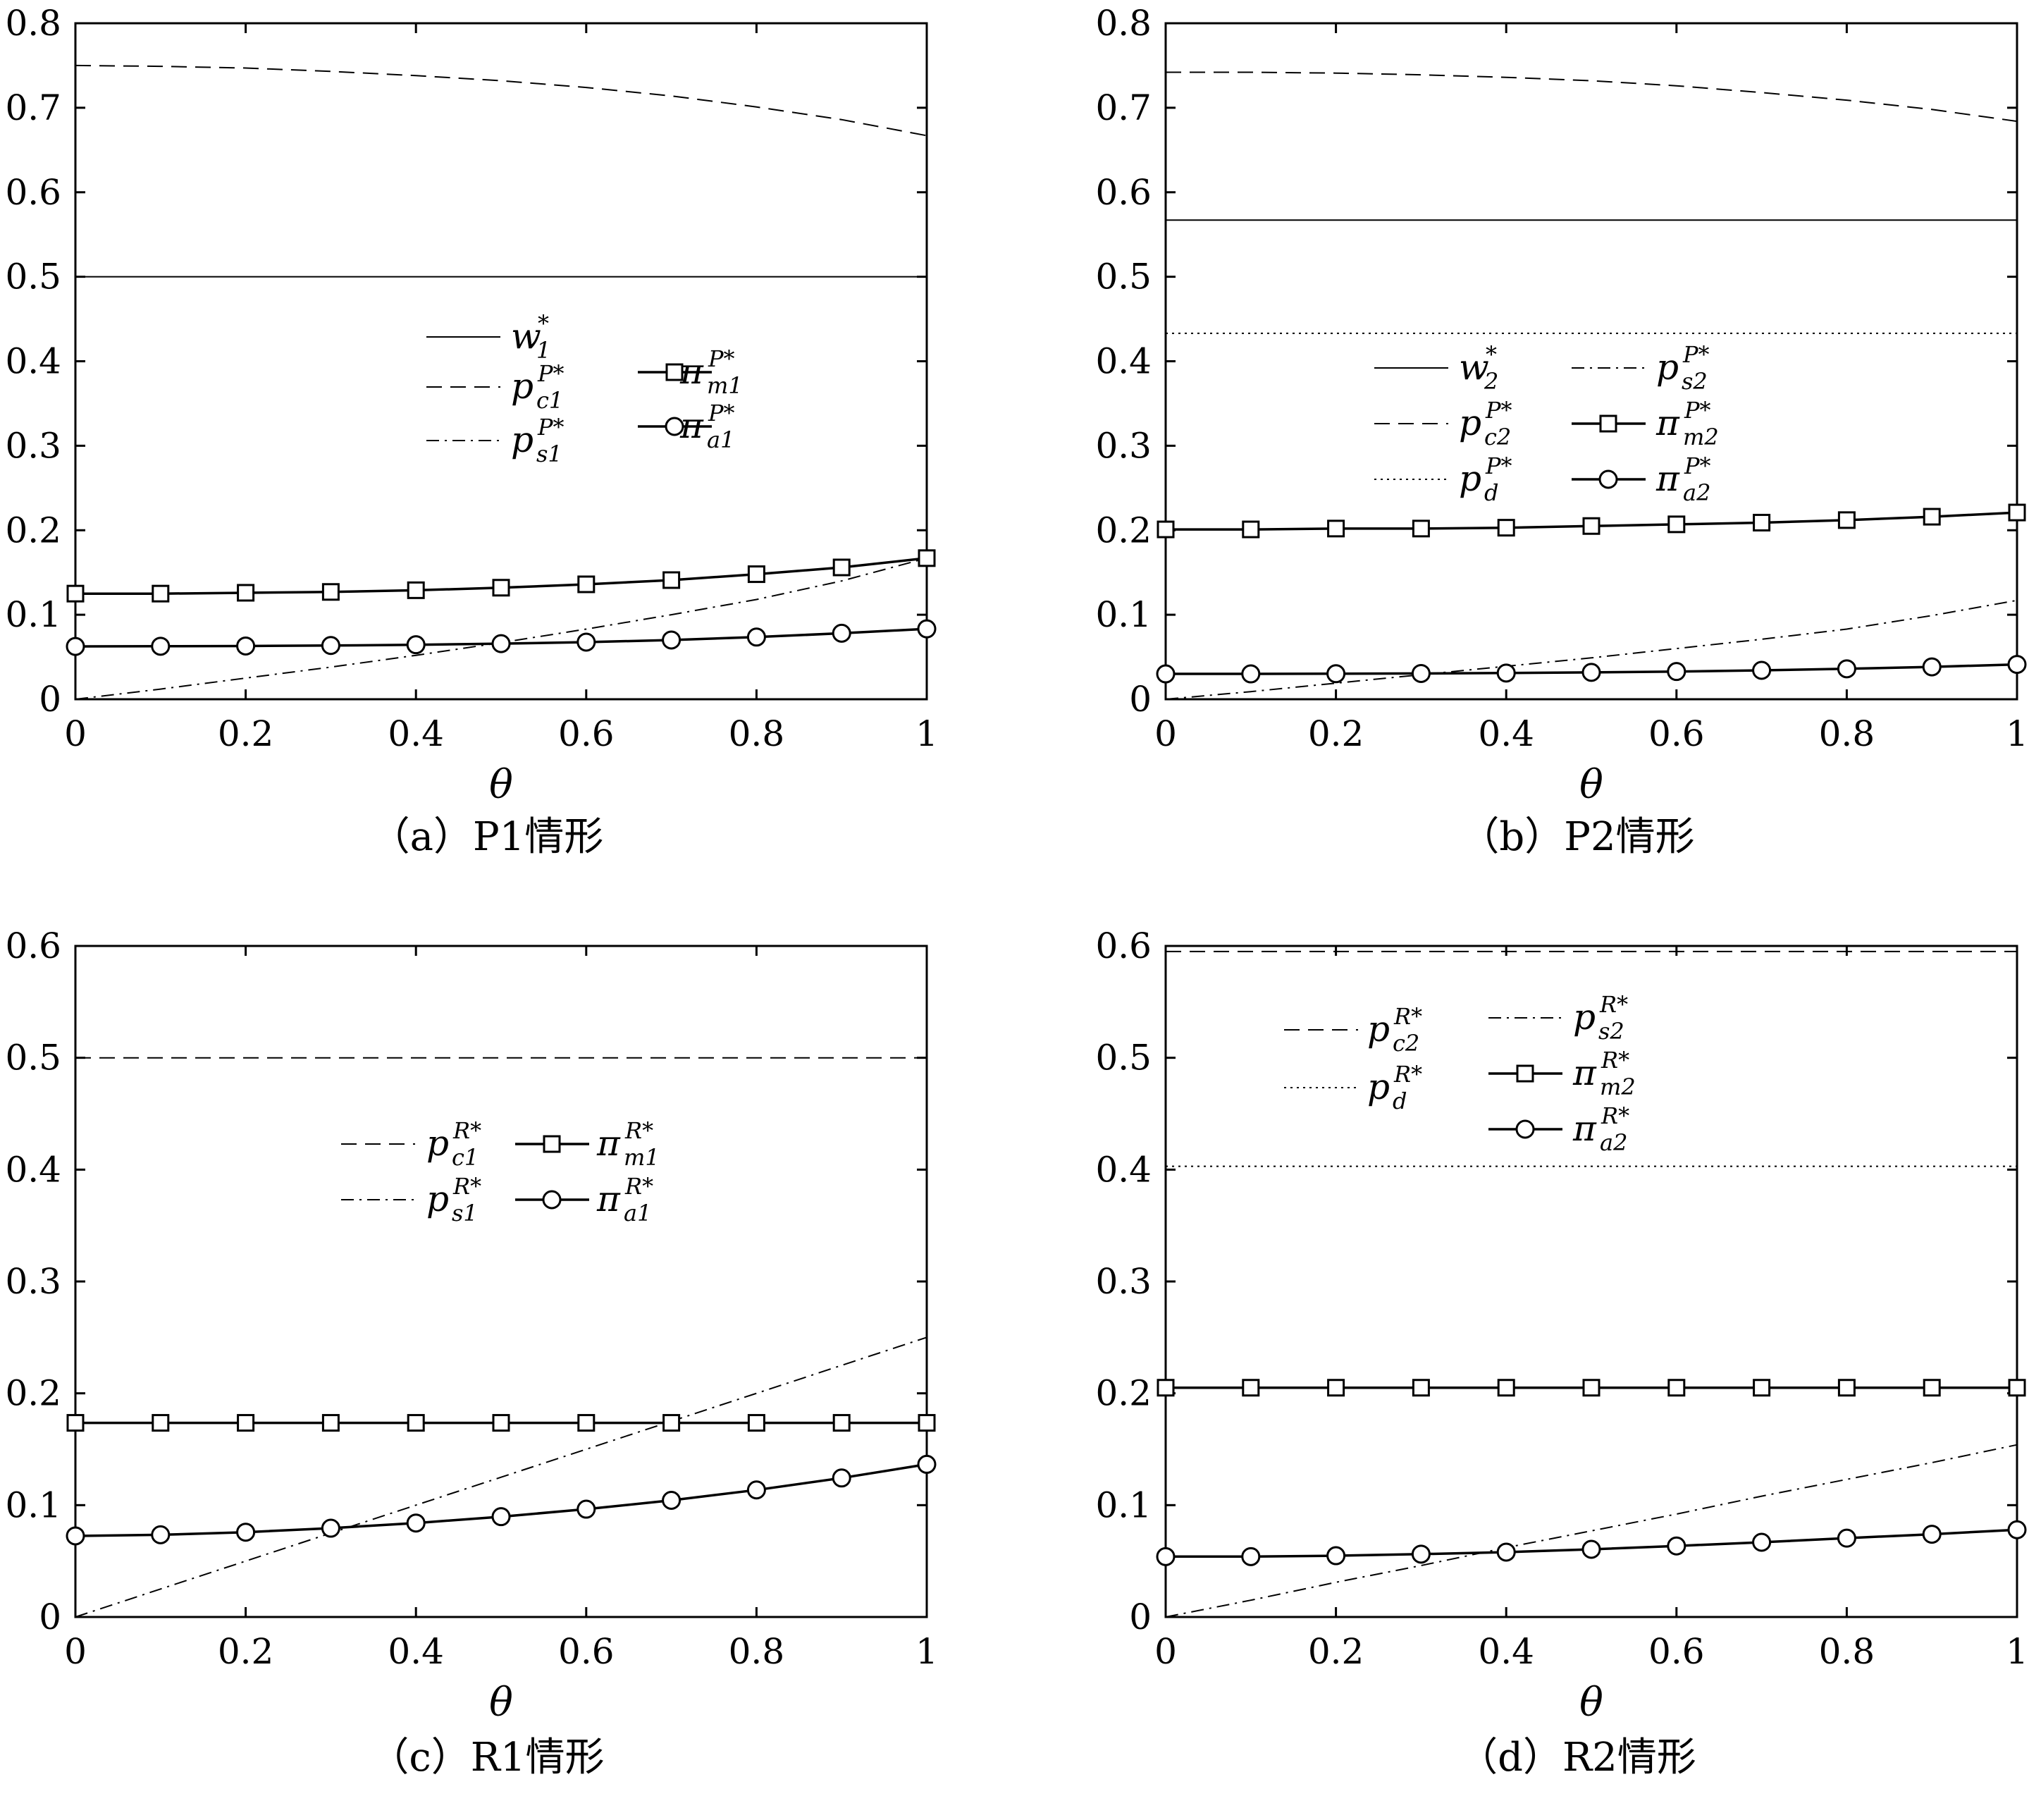  I want to click on legend-subscript: c2, so click(1406, 1043).